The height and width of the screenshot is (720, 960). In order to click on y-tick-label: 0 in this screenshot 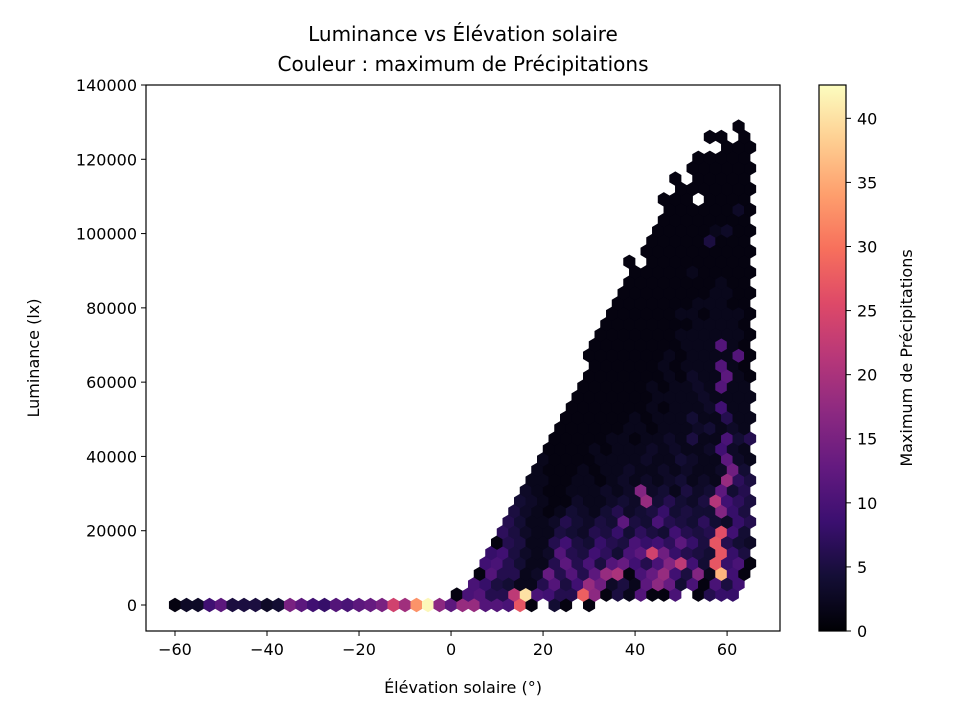, I will do `click(132, 605)`.